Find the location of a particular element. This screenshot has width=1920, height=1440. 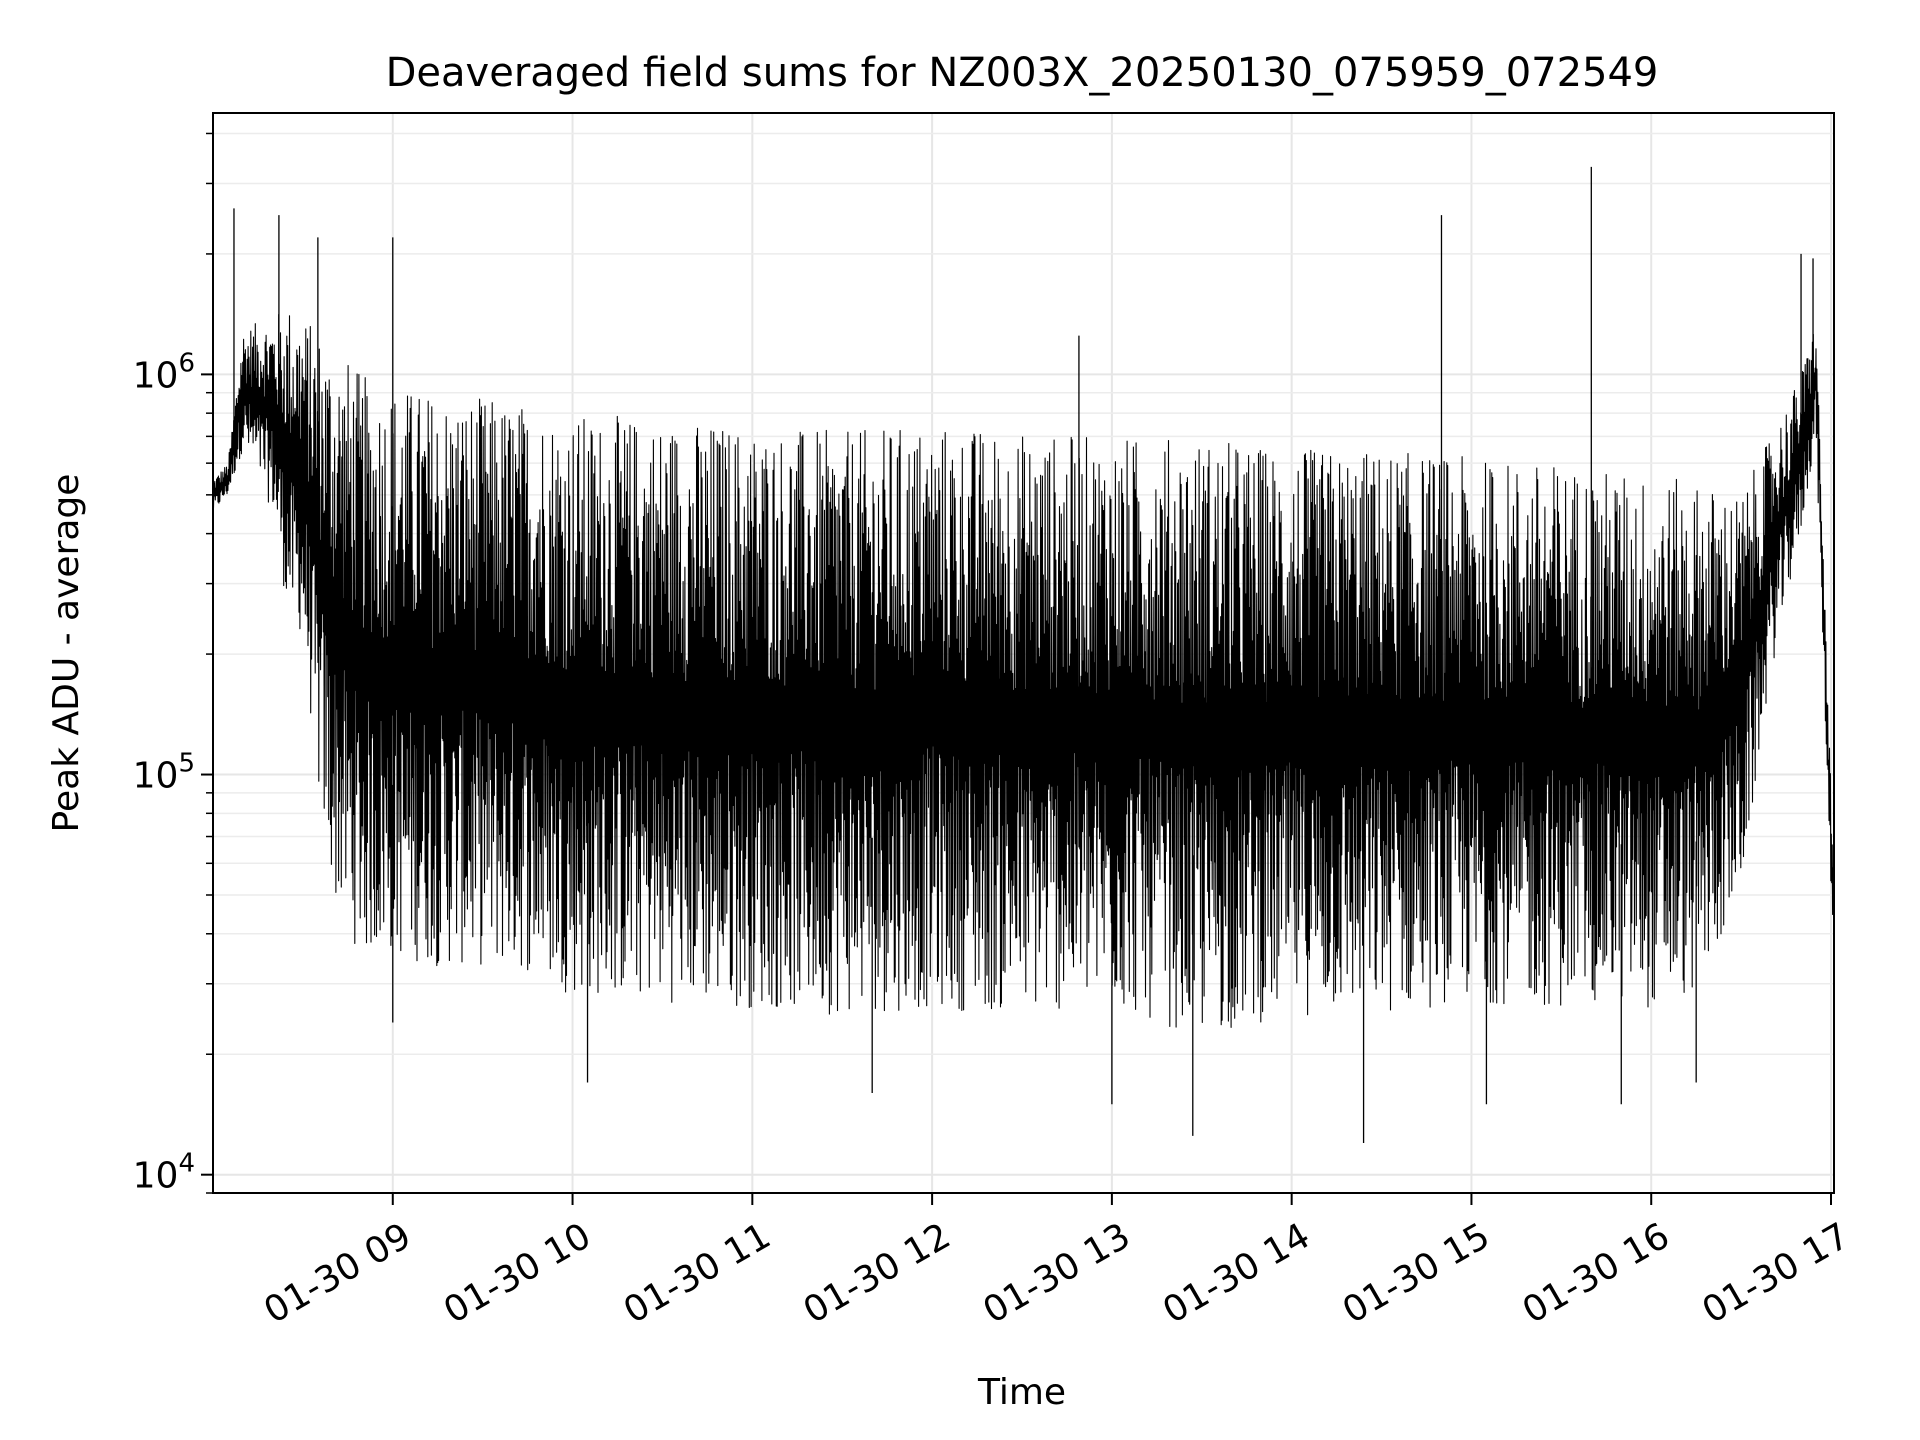

y-tick-label: 10⁵ is located at coordinates (164, 773).